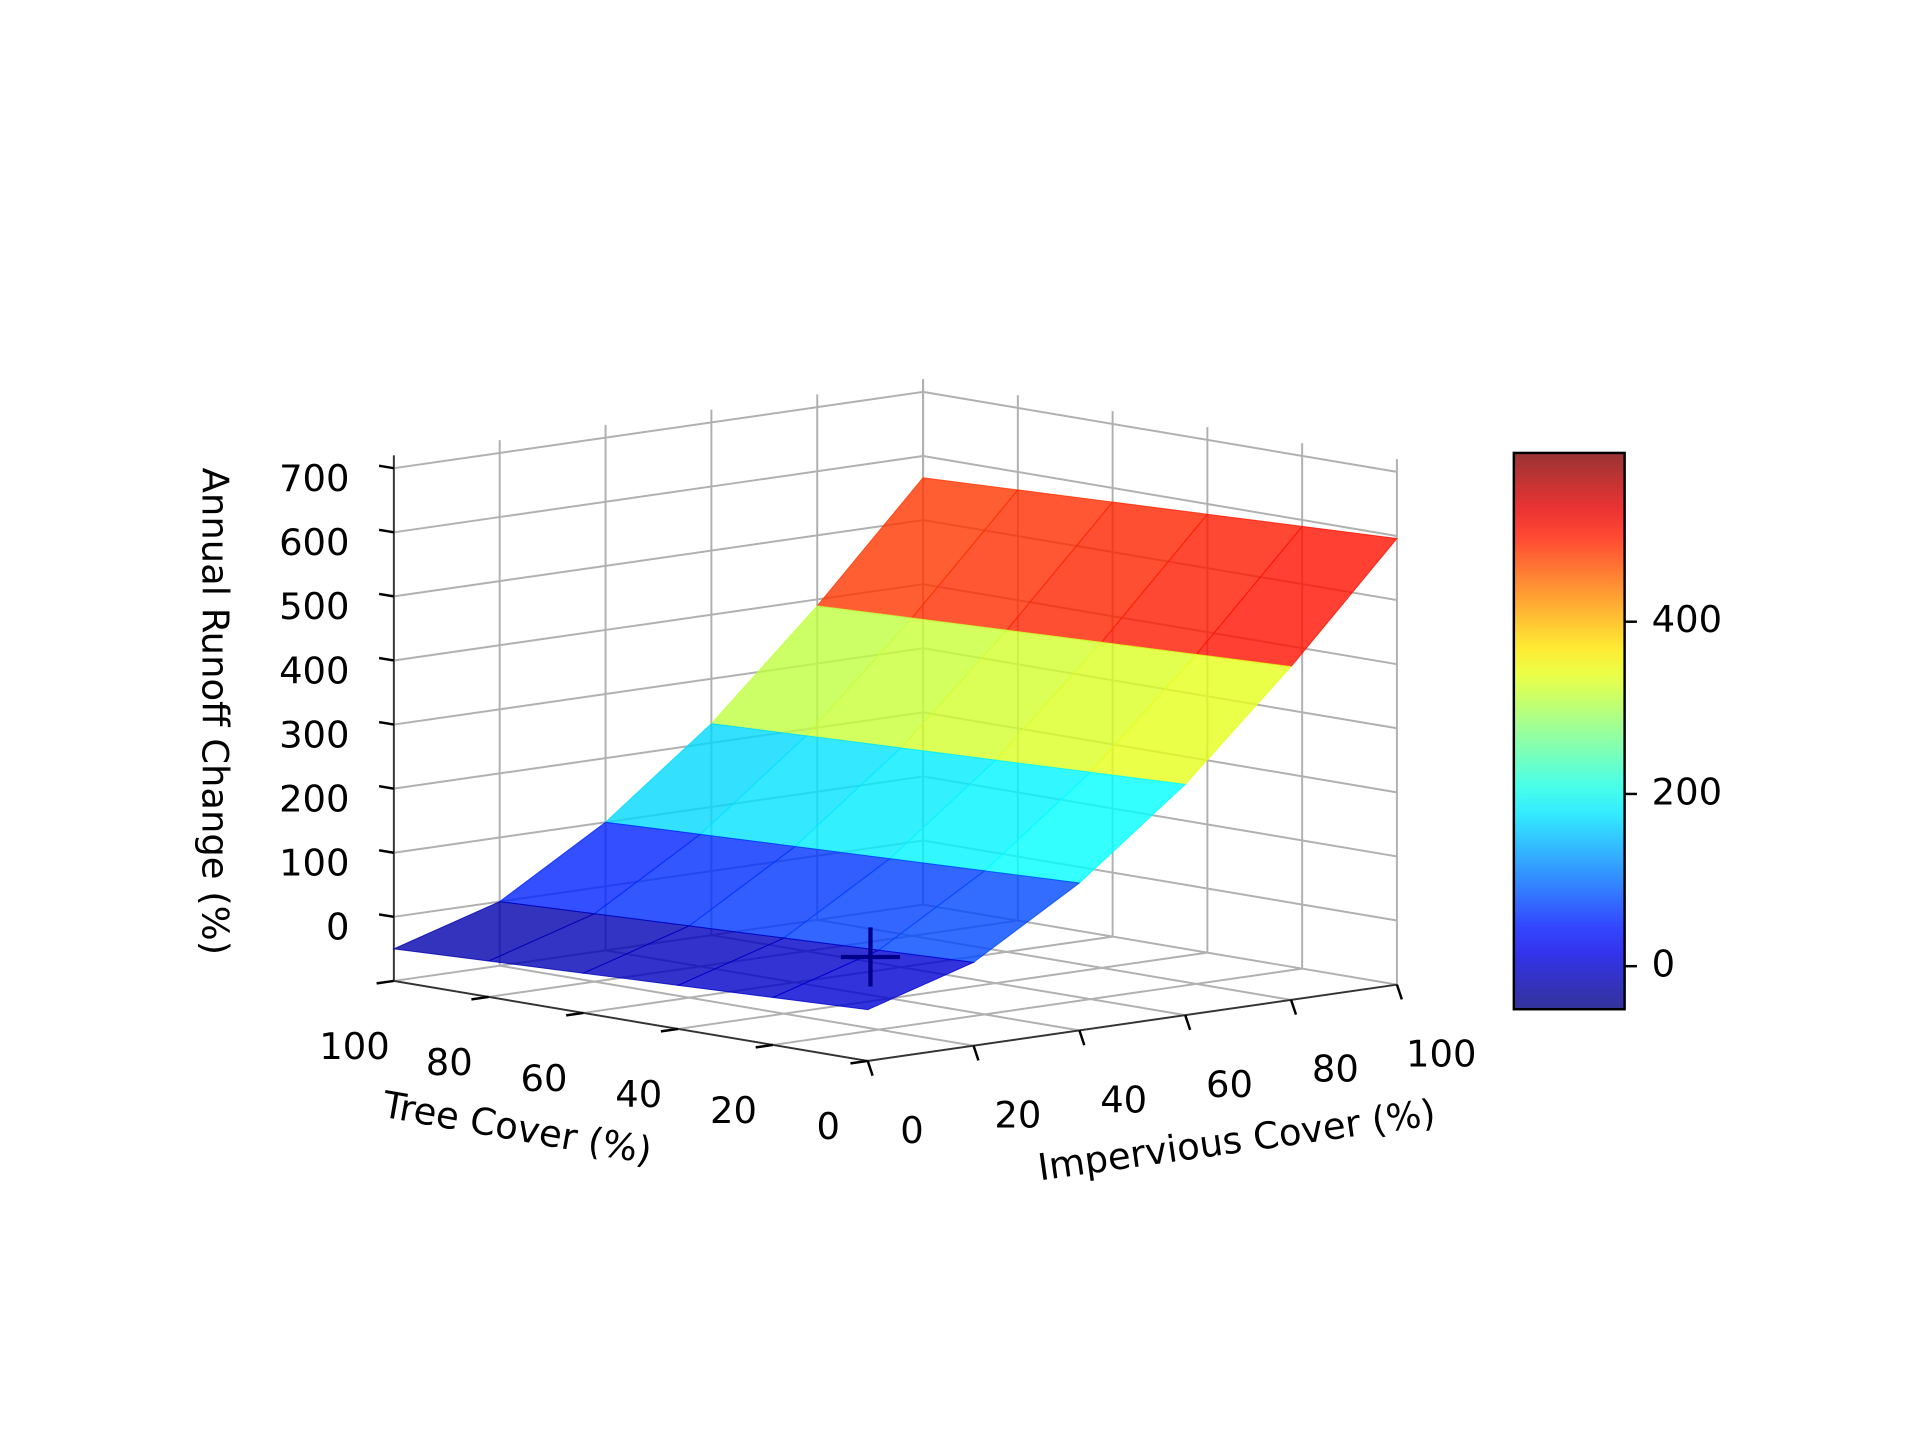  What do you see at coordinates (354, 1046) in the screenshot?
I see `y-tick-label: 100` at bounding box center [354, 1046].